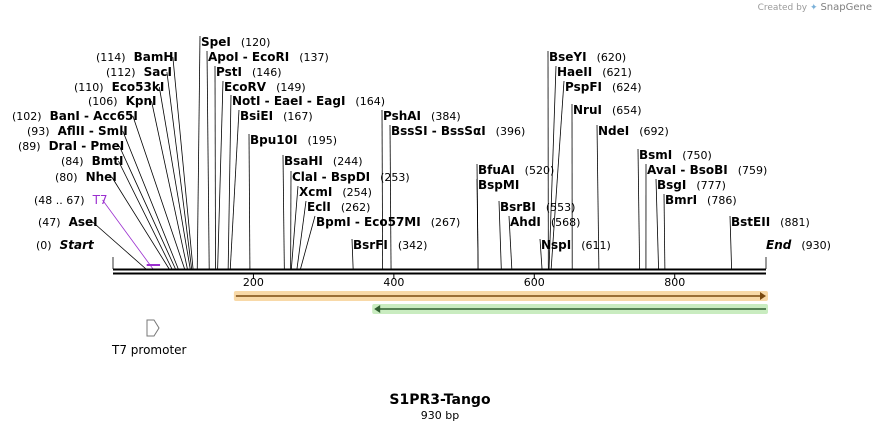 Image resolution: width=880 pixels, height=432 pixels. Describe the element at coordinates (674, 282) in the screenshot. I see `scale-tick-label: 800` at that location.